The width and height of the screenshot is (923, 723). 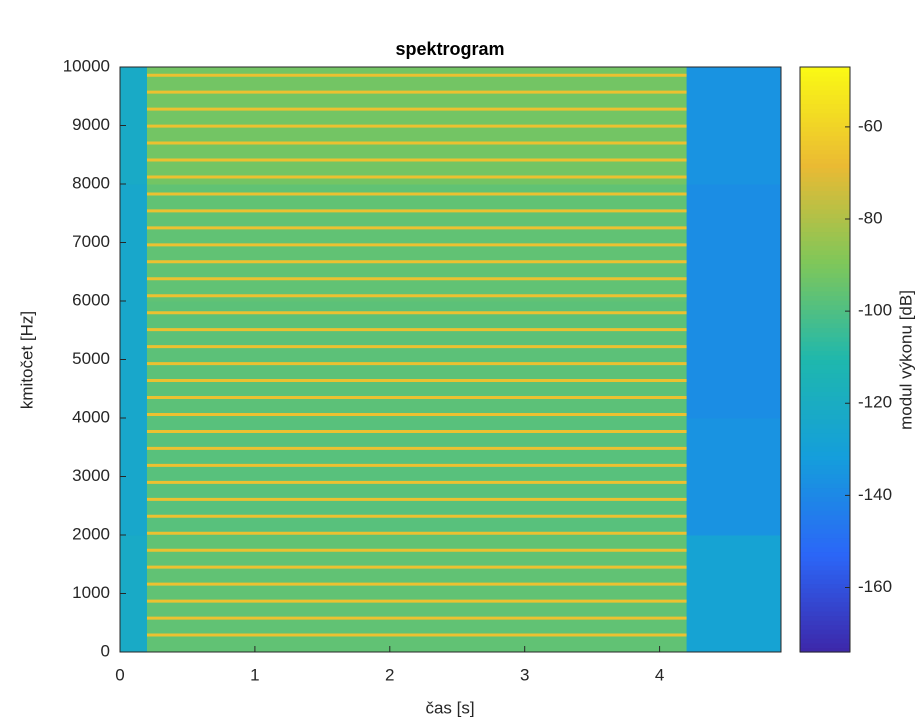 I want to click on colorbar-tick-label: -60, so click(x=870, y=125).